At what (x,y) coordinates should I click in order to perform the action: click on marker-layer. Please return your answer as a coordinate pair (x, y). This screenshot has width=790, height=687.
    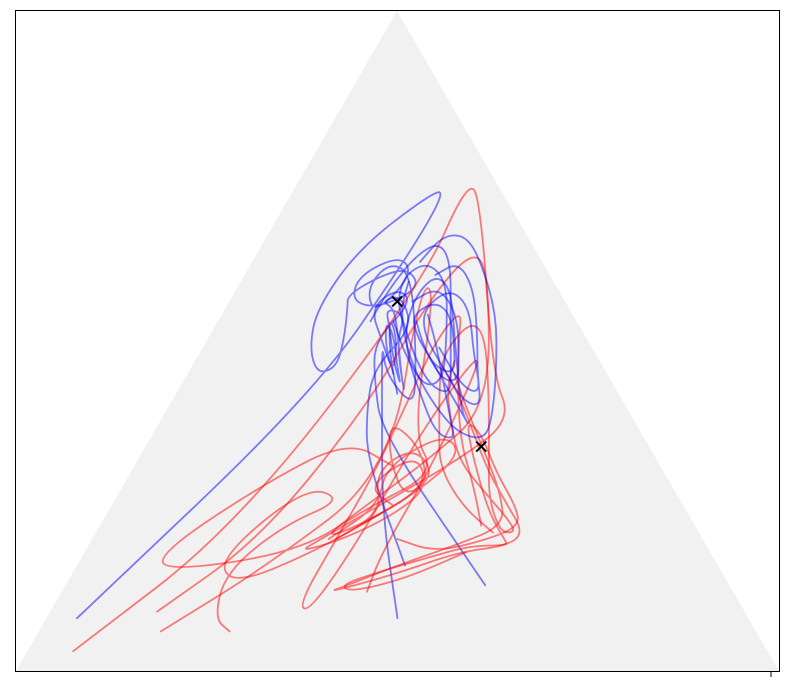
    Looking at the image, I should click on (439, 374).